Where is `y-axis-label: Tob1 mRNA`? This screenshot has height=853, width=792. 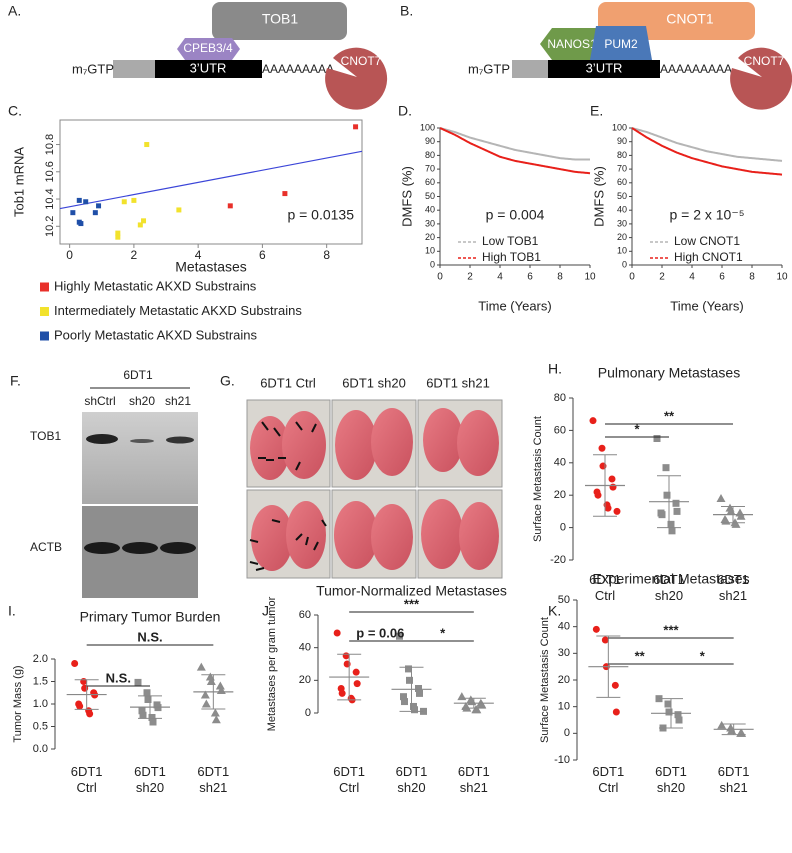
y-axis-label: Tob1 mRNA is located at coordinates (18, 182).